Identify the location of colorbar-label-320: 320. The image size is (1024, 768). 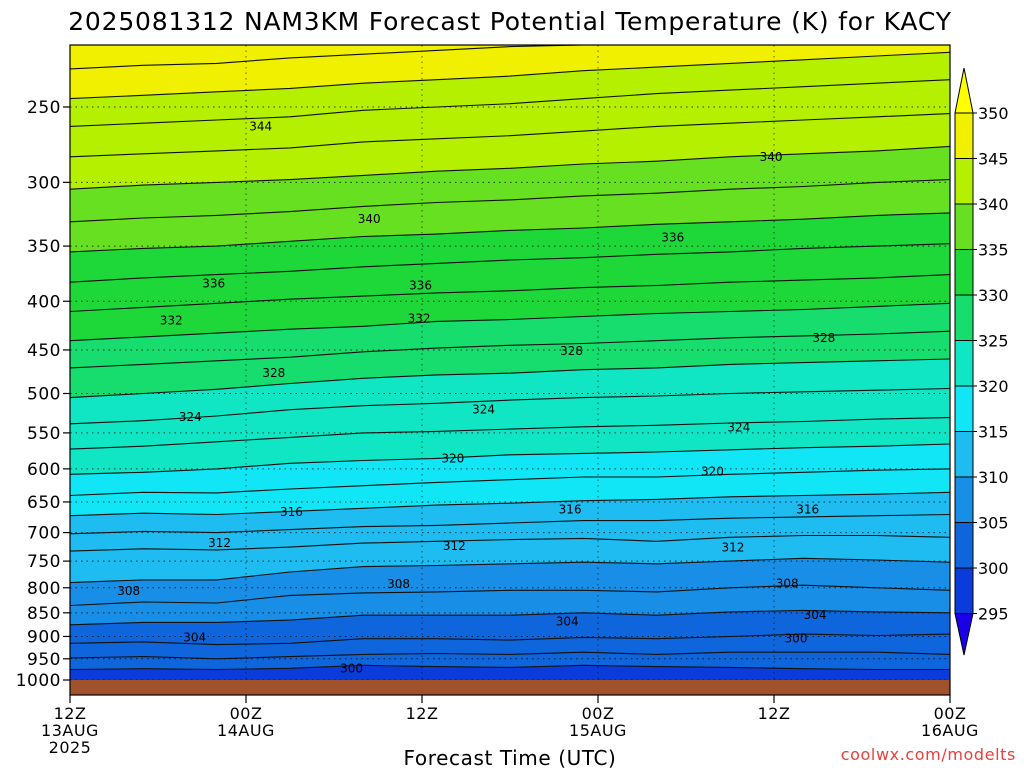
(993, 386).